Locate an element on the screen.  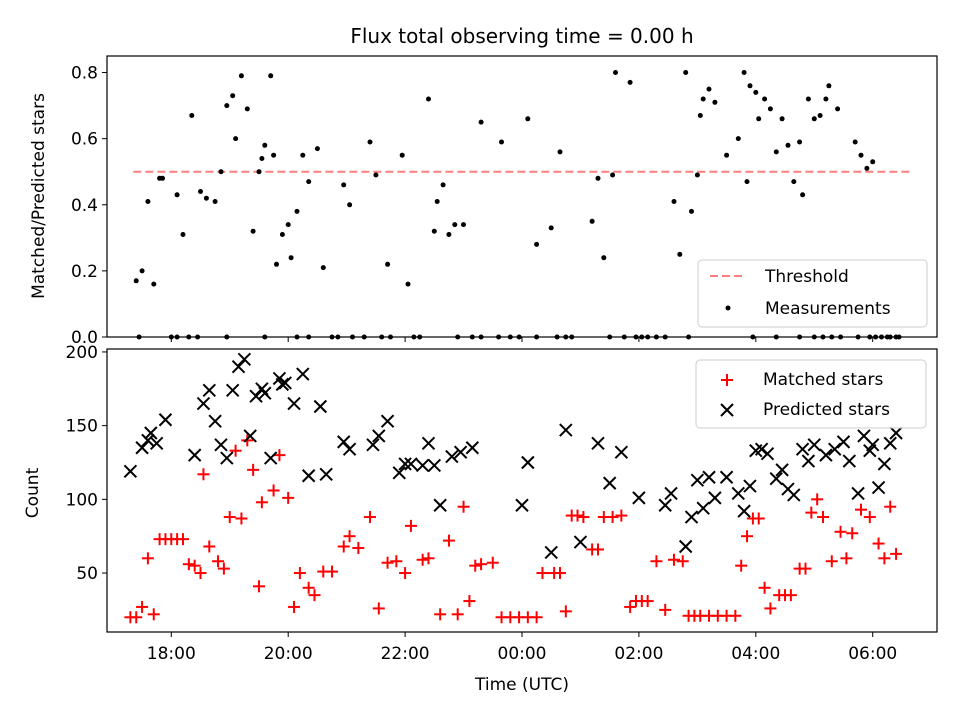
top-y-ticks: 0.0 0.2 0.4 0.6 0.8 is located at coordinates (89, 206).